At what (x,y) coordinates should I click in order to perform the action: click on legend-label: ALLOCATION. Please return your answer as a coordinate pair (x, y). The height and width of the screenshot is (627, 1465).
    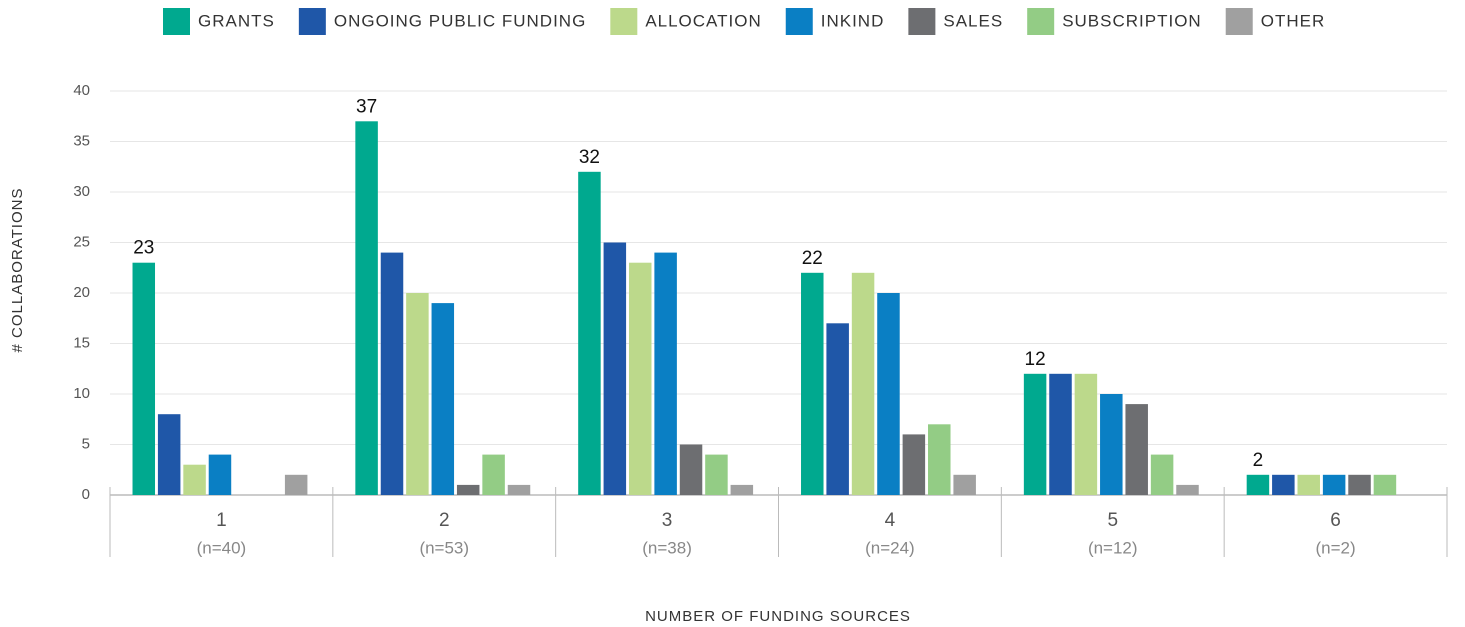
    Looking at the image, I should click on (703, 20).